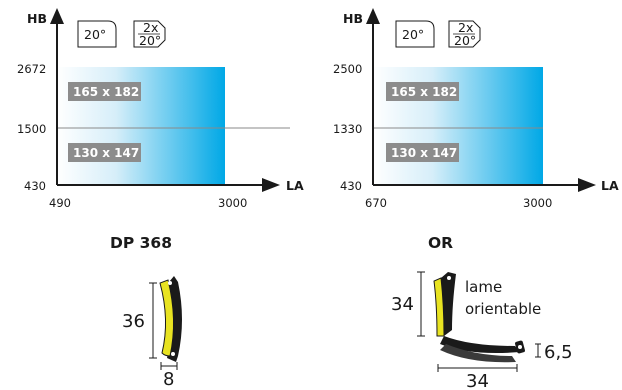 This screenshot has width=622, height=390. Describe the element at coordinates (141, 243) in the screenshot. I see `model-name: DP 368` at that location.